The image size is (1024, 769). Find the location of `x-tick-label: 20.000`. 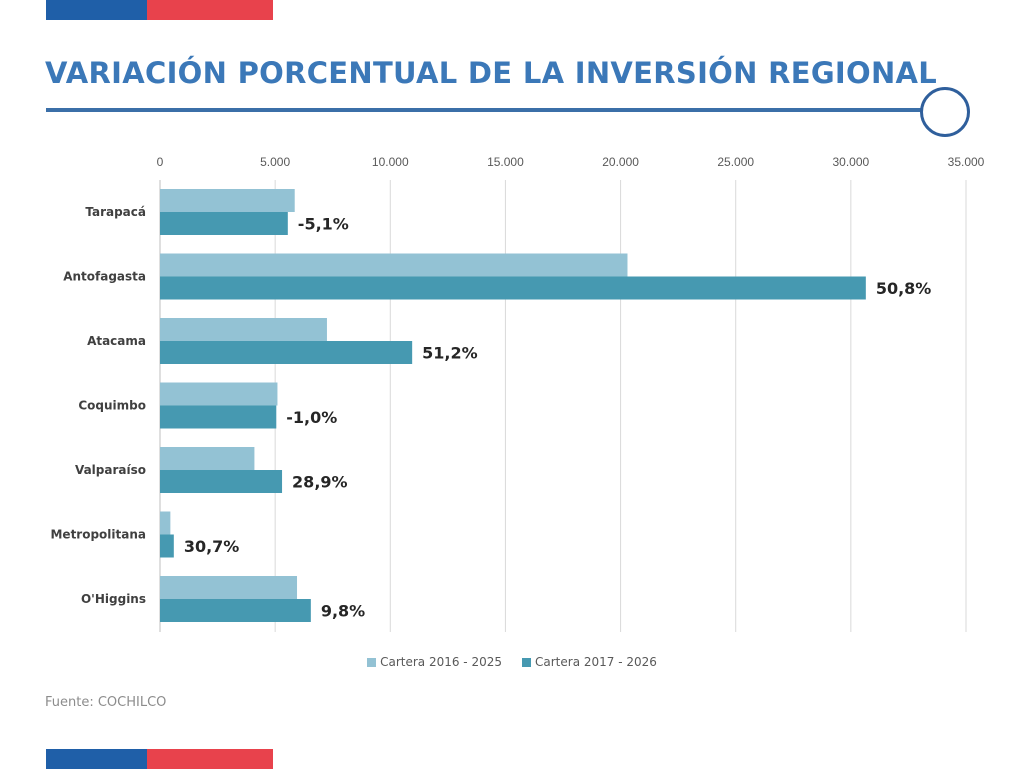

x-tick-label: 20.000 is located at coordinates (620, 162).